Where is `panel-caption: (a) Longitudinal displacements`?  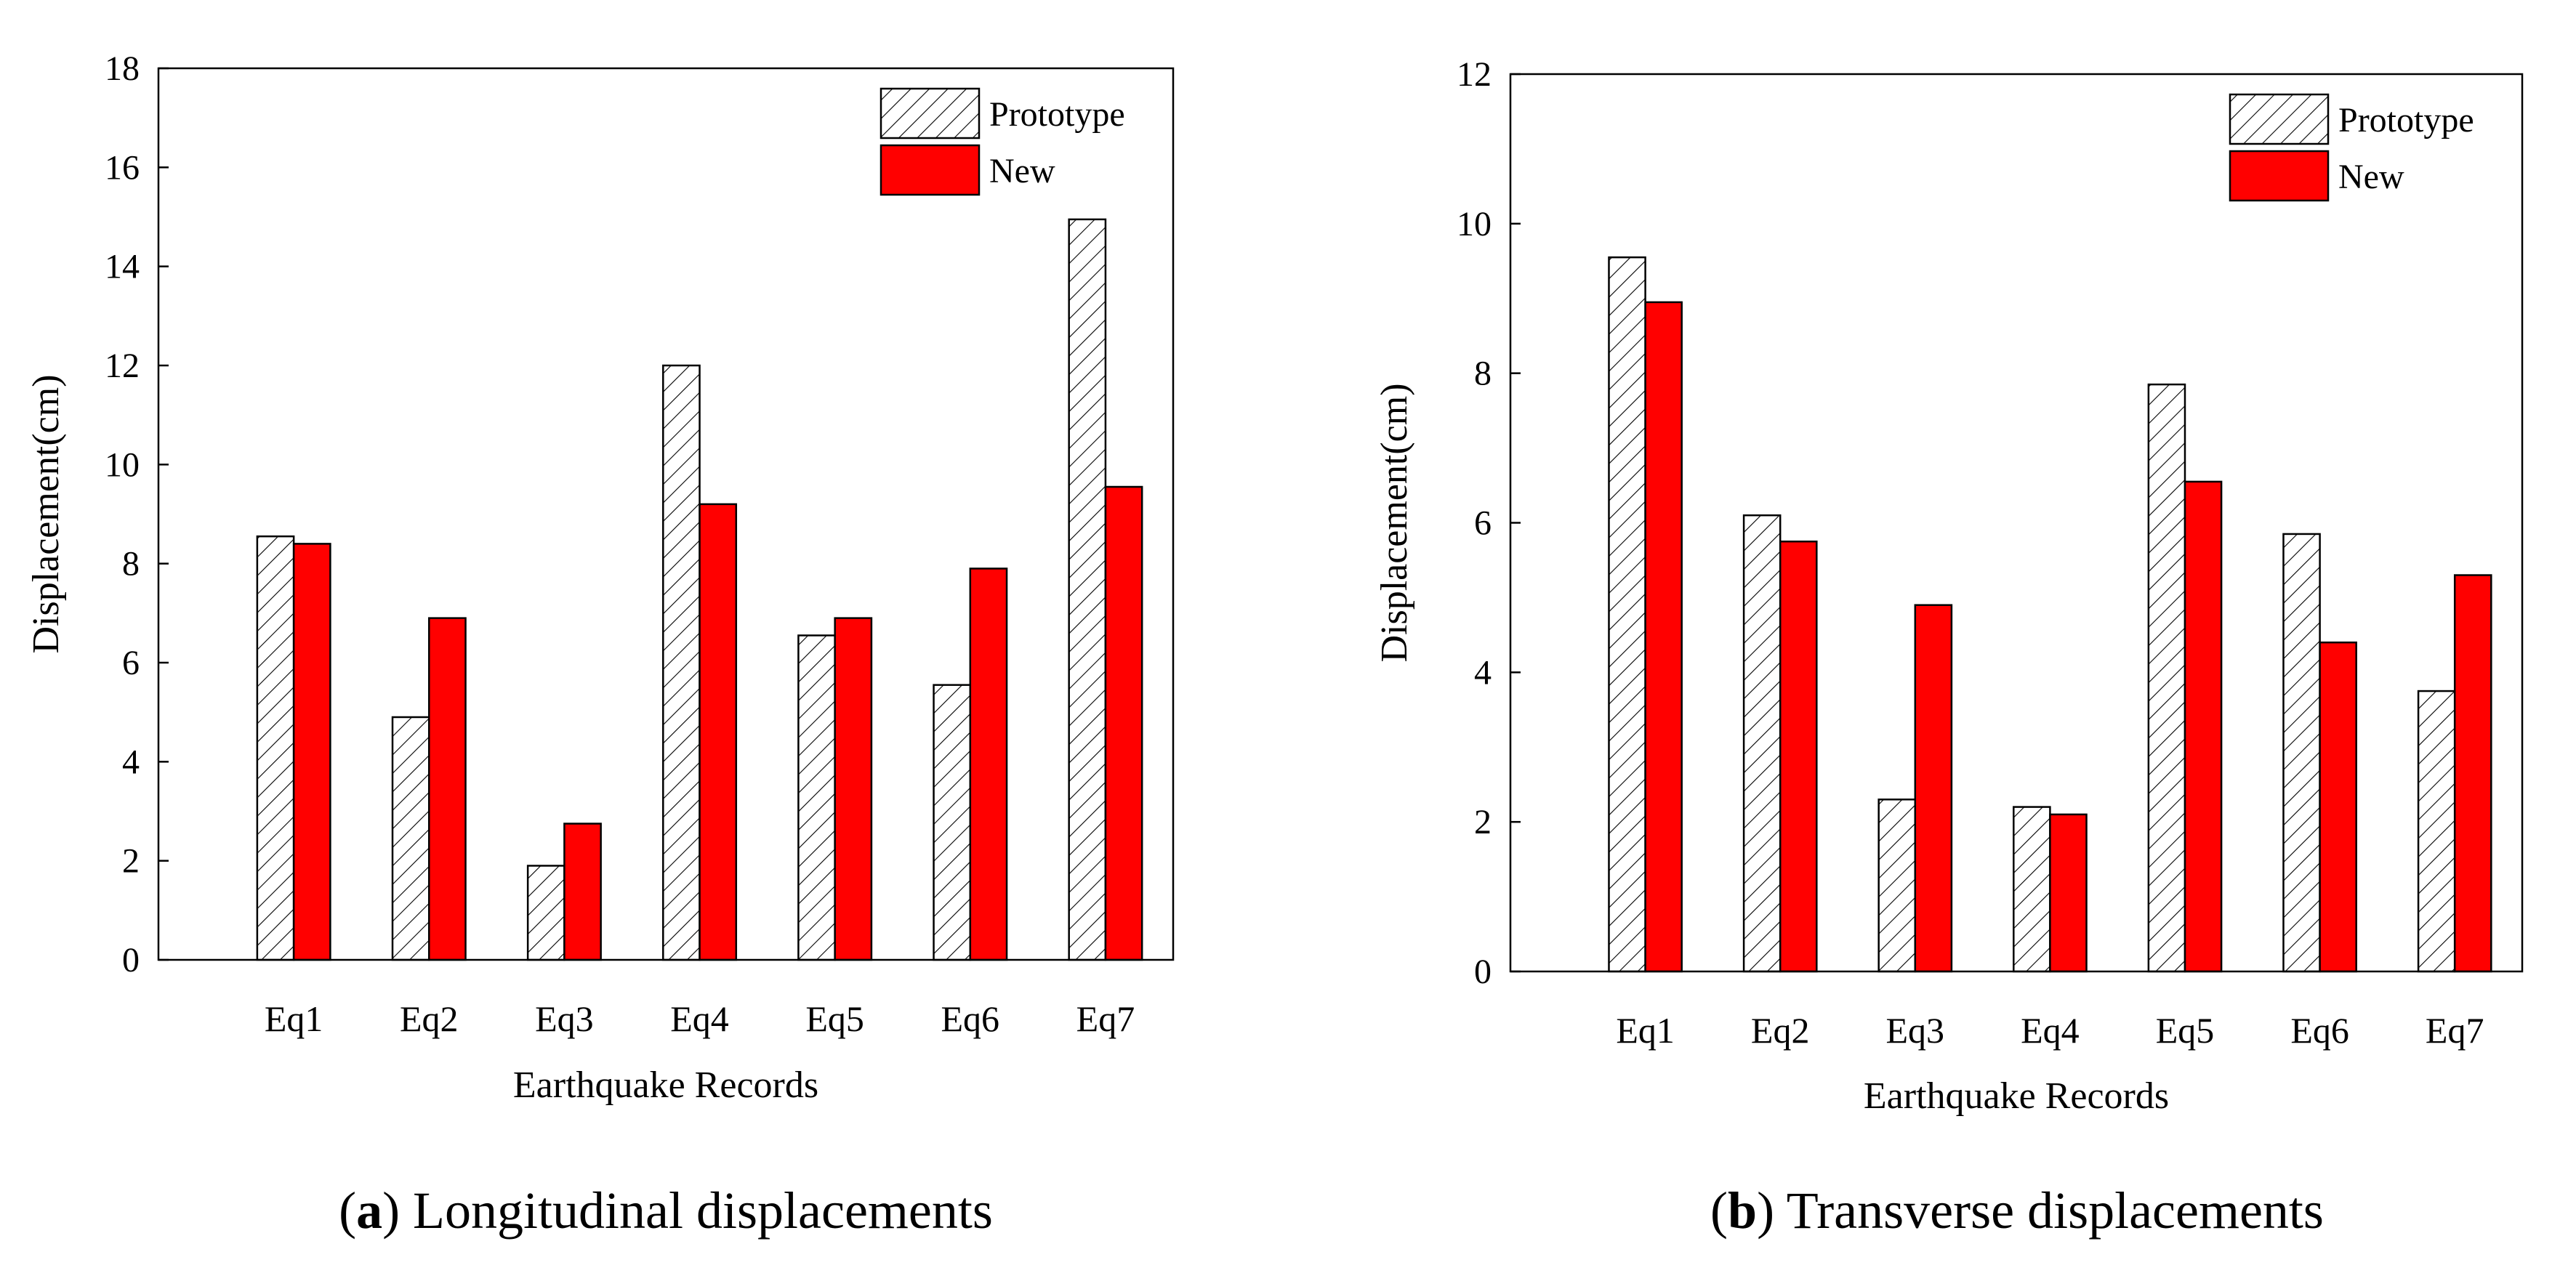 panel-caption: (a) Longitudinal displacements is located at coordinates (666, 1210).